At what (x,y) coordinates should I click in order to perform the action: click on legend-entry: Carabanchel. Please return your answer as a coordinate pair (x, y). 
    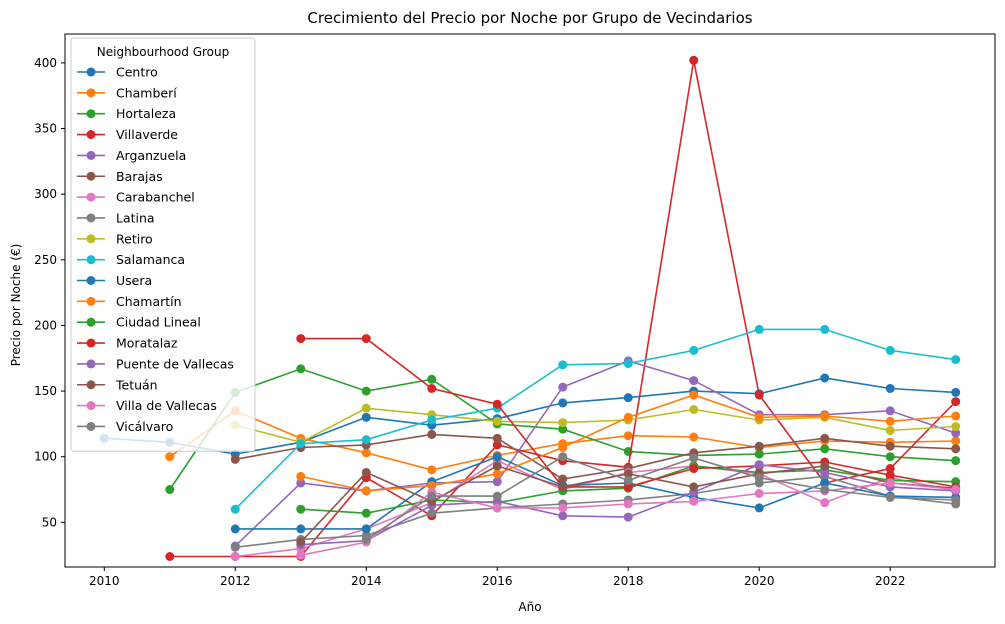
    Looking at the image, I should click on (155, 197).